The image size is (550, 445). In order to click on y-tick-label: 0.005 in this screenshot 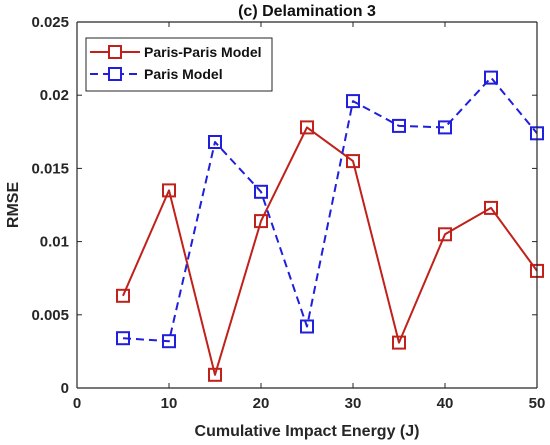, I will do `click(50, 315)`.